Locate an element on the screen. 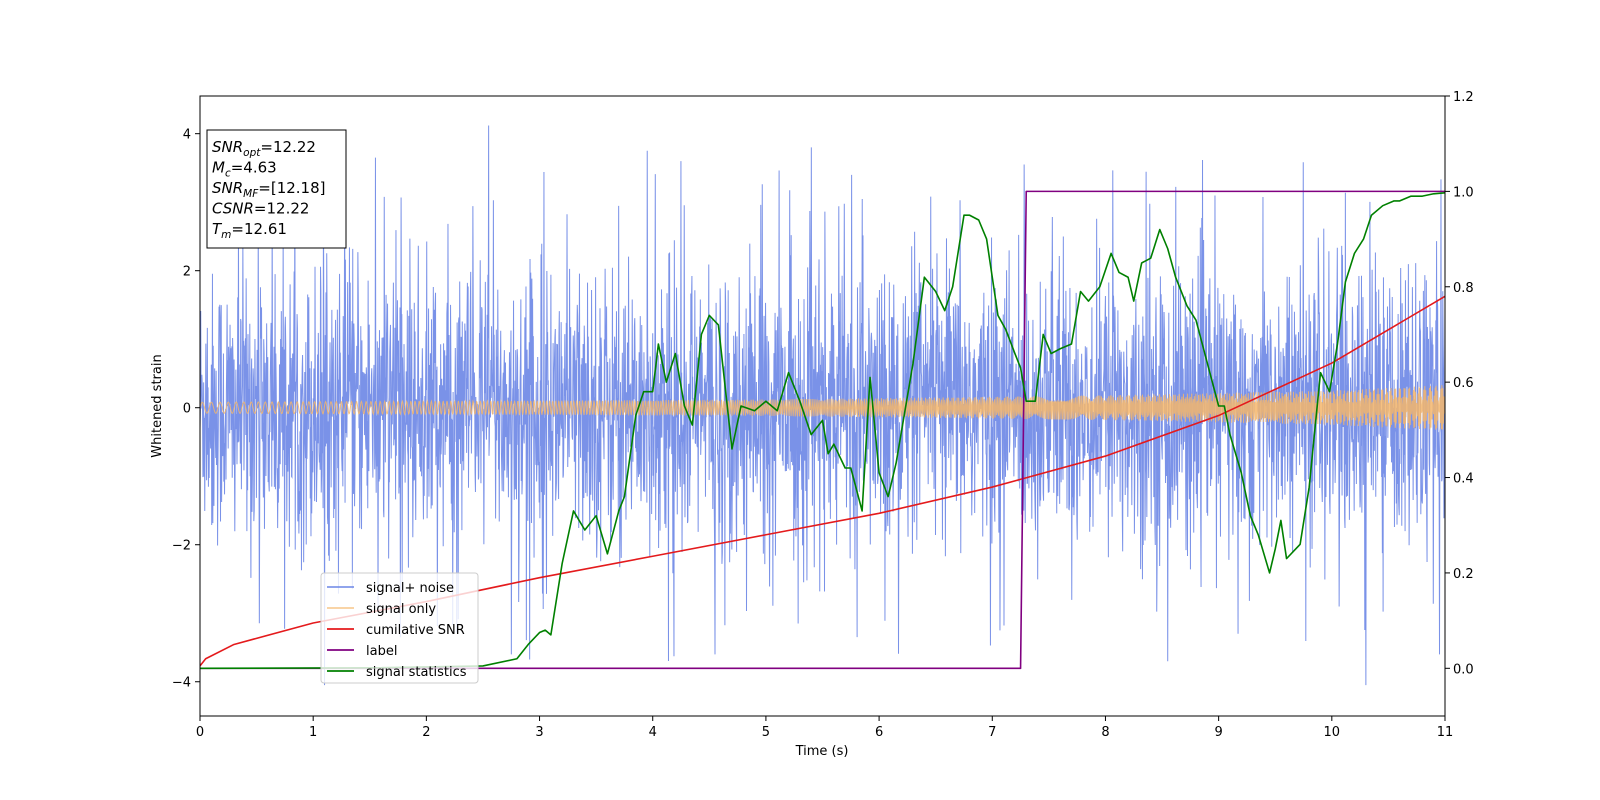  stats-line-symbol: CSNR is located at coordinates (233, 209).